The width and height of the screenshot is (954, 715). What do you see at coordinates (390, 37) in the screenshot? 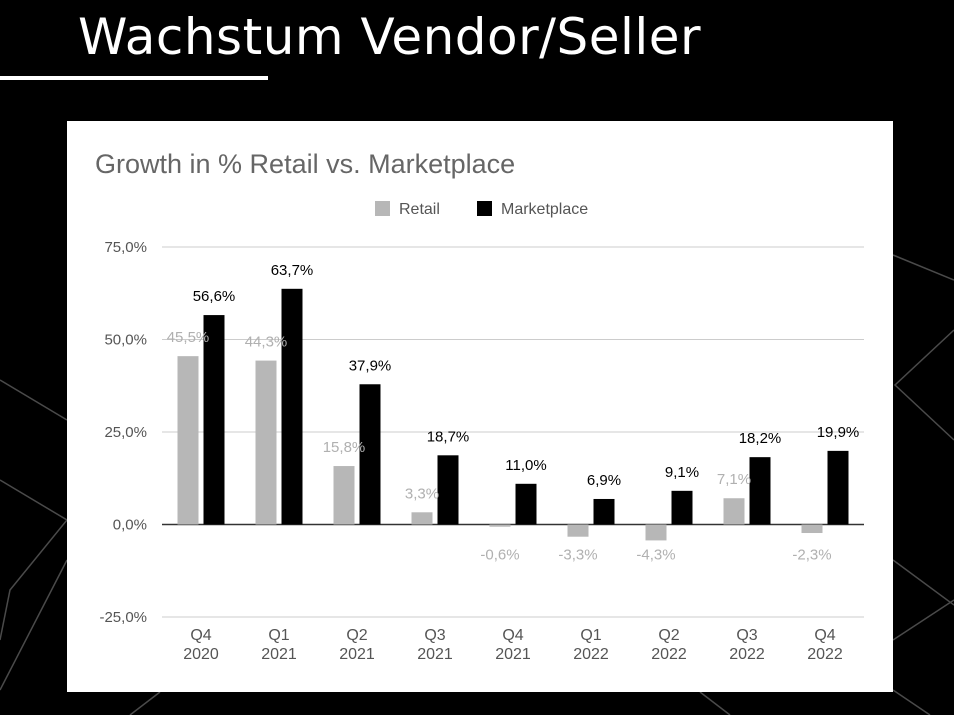
I see `slide-title: Wachstum Vendor/Seller` at bounding box center [390, 37].